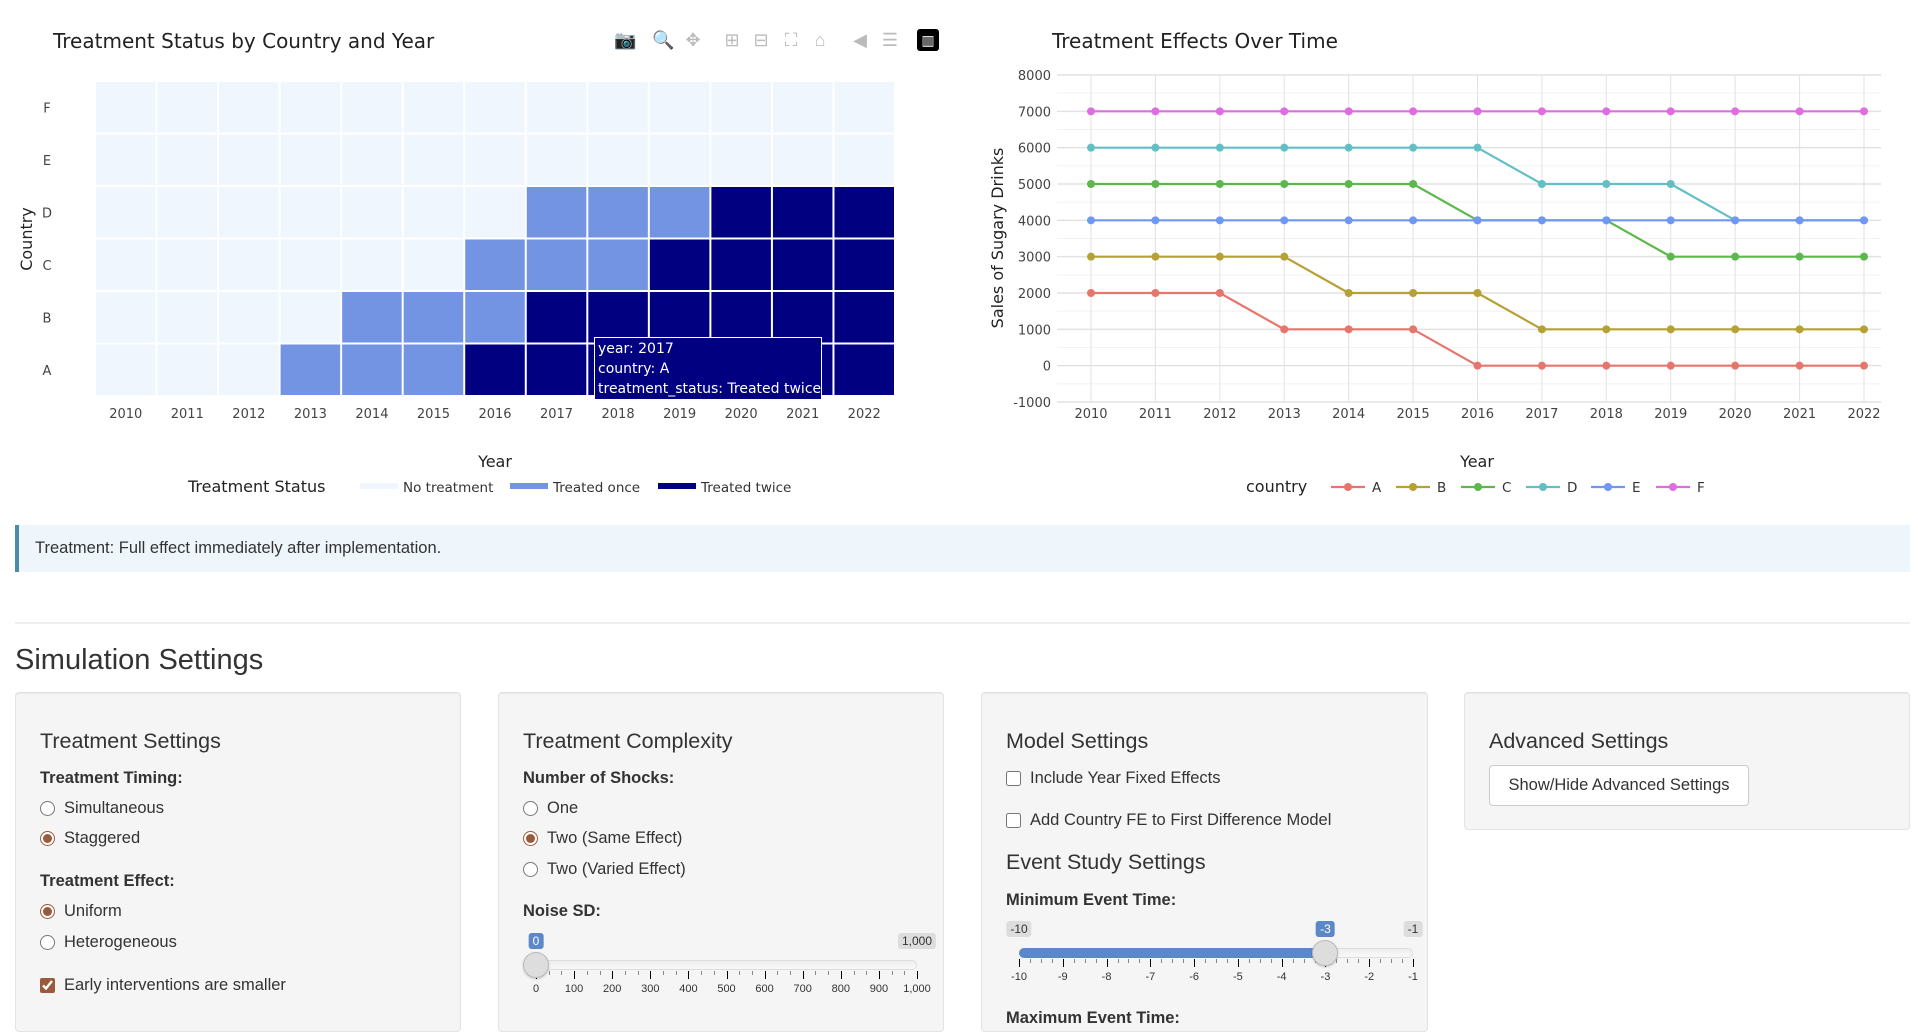  Describe the element at coordinates (1284, 256) in the screenshot. I see `data-point-B` at that location.